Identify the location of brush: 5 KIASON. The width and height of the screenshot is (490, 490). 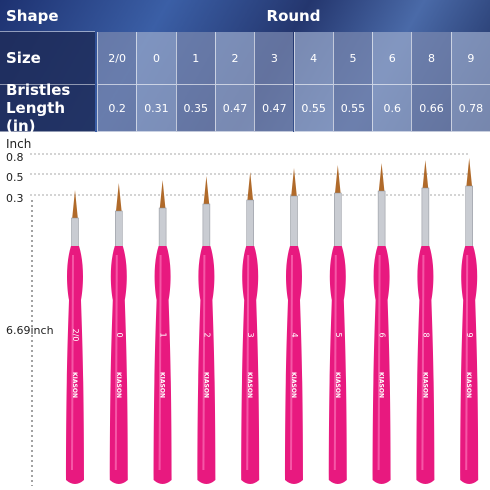
(337, 324).